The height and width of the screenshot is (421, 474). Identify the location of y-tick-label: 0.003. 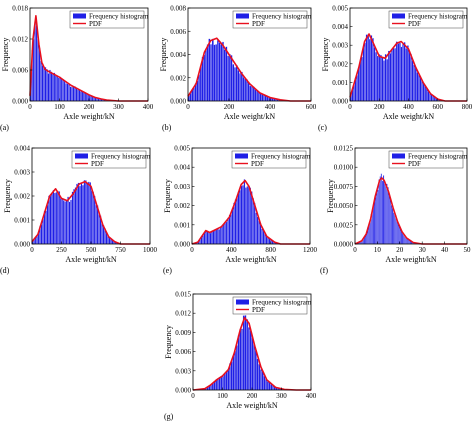
(182, 187).